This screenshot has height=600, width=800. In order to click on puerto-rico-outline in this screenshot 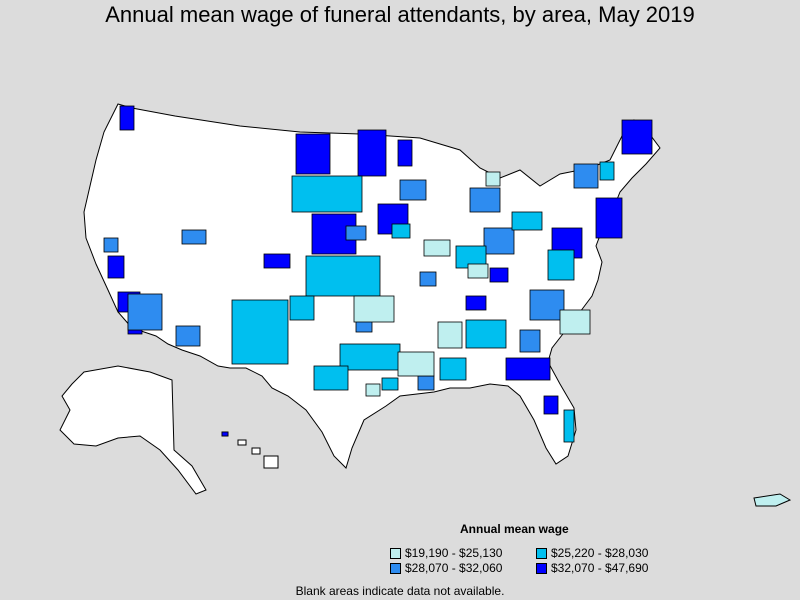, I will do `click(772, 500)`.